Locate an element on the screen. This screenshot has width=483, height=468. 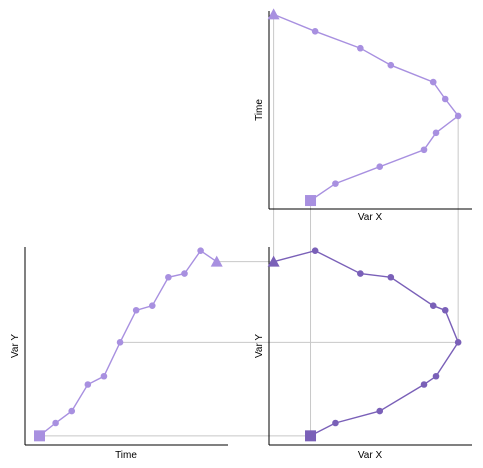
y-axis-label: Time is located at coordinates (259, 110).